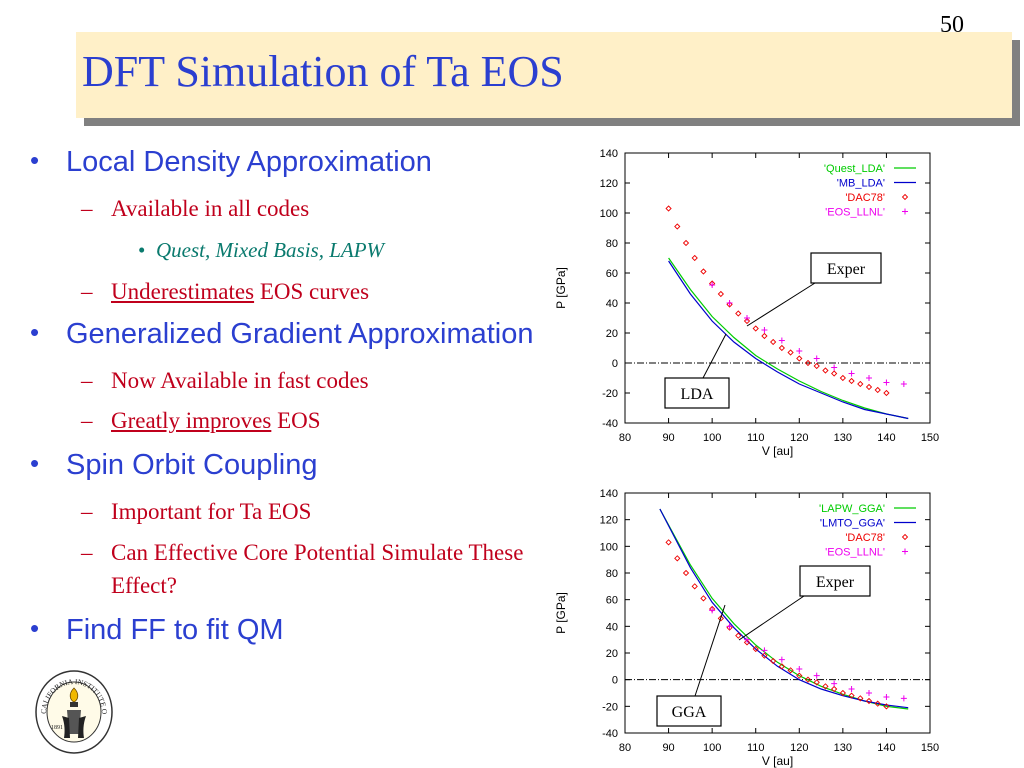  I want to click on y-tick-label: 140, so click(609, 494).